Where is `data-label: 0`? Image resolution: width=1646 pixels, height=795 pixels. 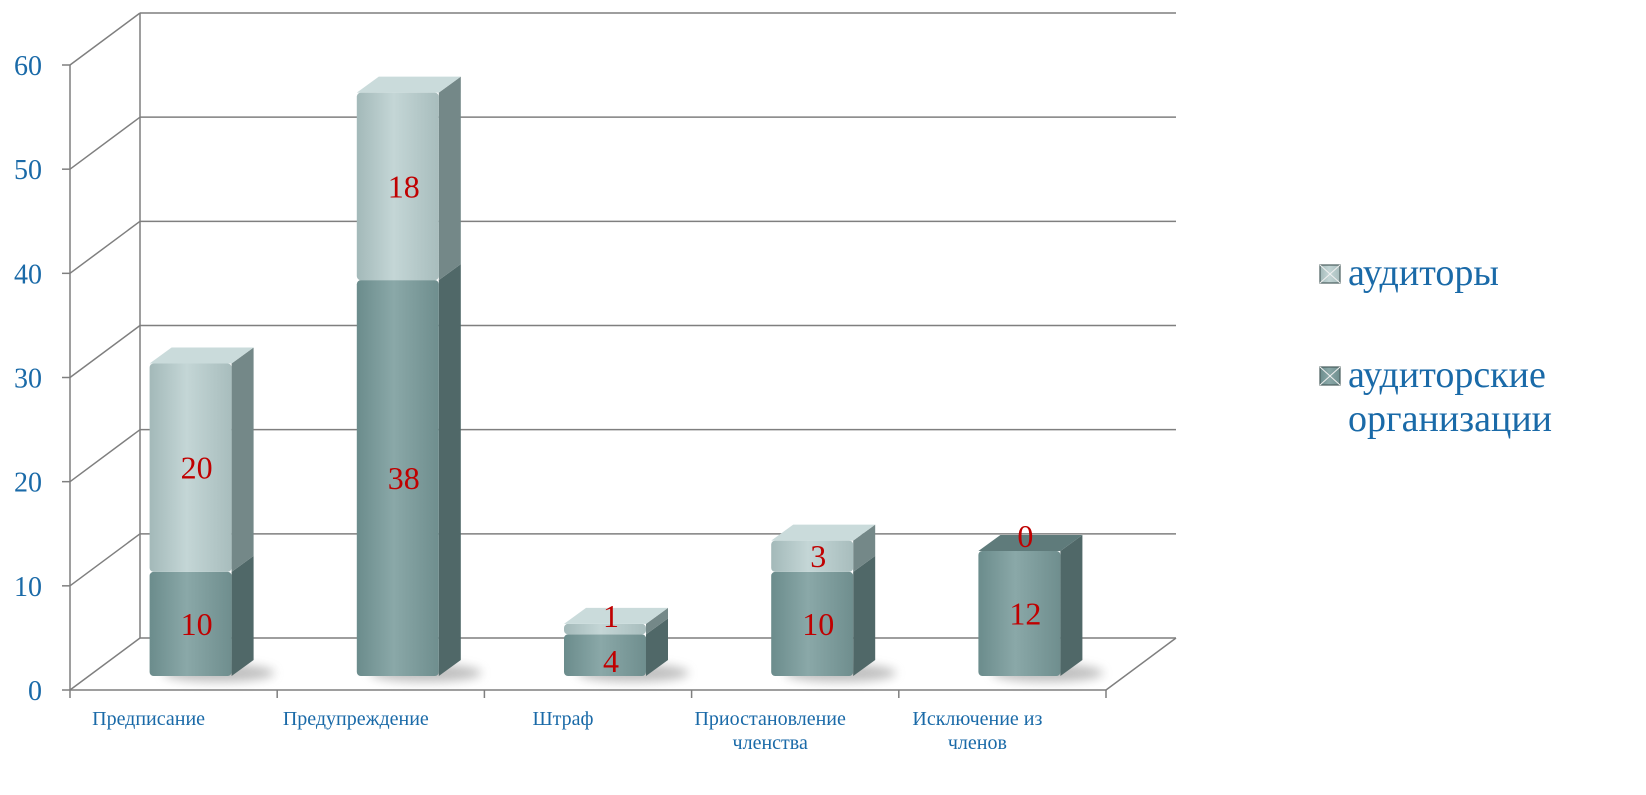
data-label: 0 is located at coordinates (1025, 536).